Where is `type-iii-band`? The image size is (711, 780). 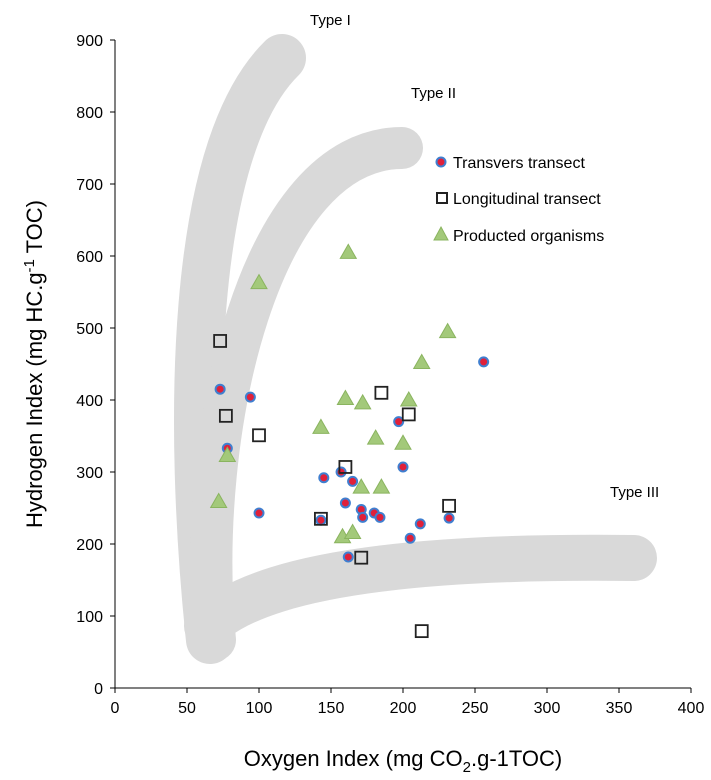
type-iii-band is located at coordinates (420, 591).